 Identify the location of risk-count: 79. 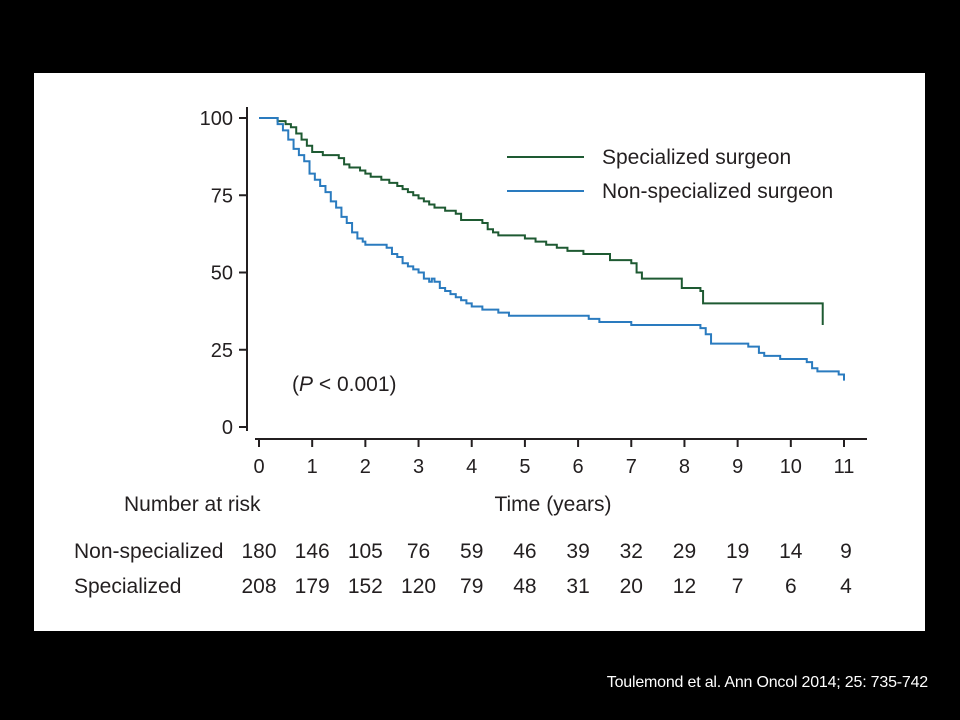
(471, 586).